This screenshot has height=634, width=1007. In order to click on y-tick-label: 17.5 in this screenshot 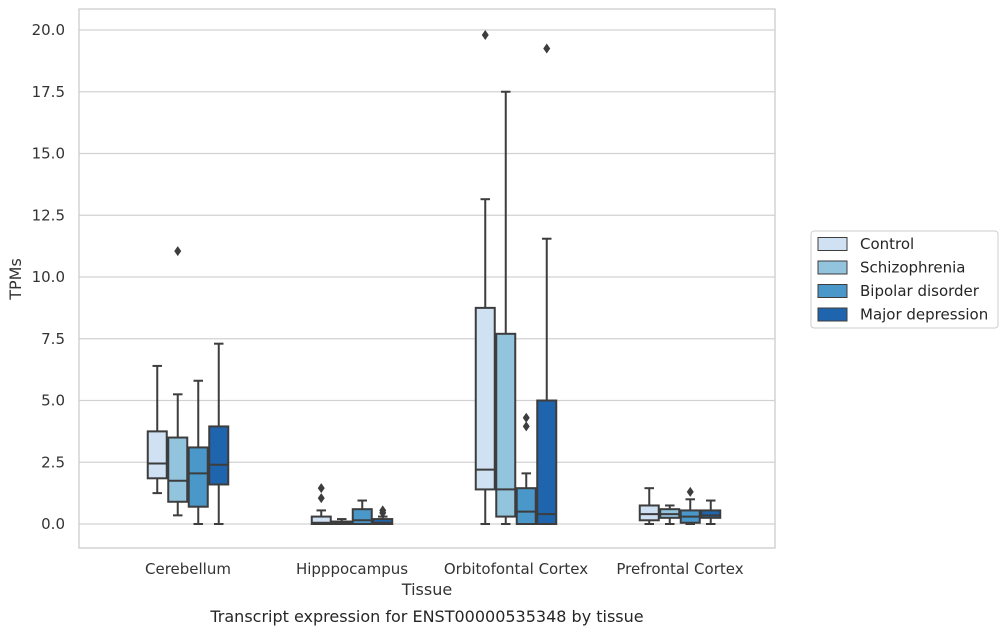, I will do `click(48, 92)`.